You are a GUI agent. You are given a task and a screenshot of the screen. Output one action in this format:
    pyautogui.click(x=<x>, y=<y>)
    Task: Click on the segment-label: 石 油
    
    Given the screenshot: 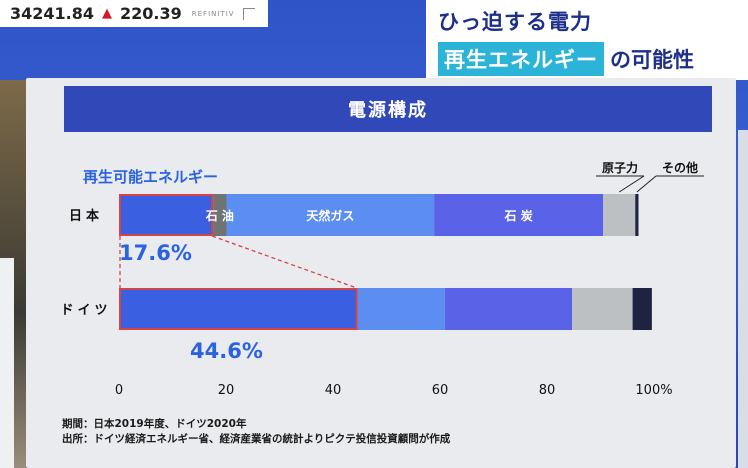 What is the action you would take?
    pyautogui.click(x=219, y=215)
    